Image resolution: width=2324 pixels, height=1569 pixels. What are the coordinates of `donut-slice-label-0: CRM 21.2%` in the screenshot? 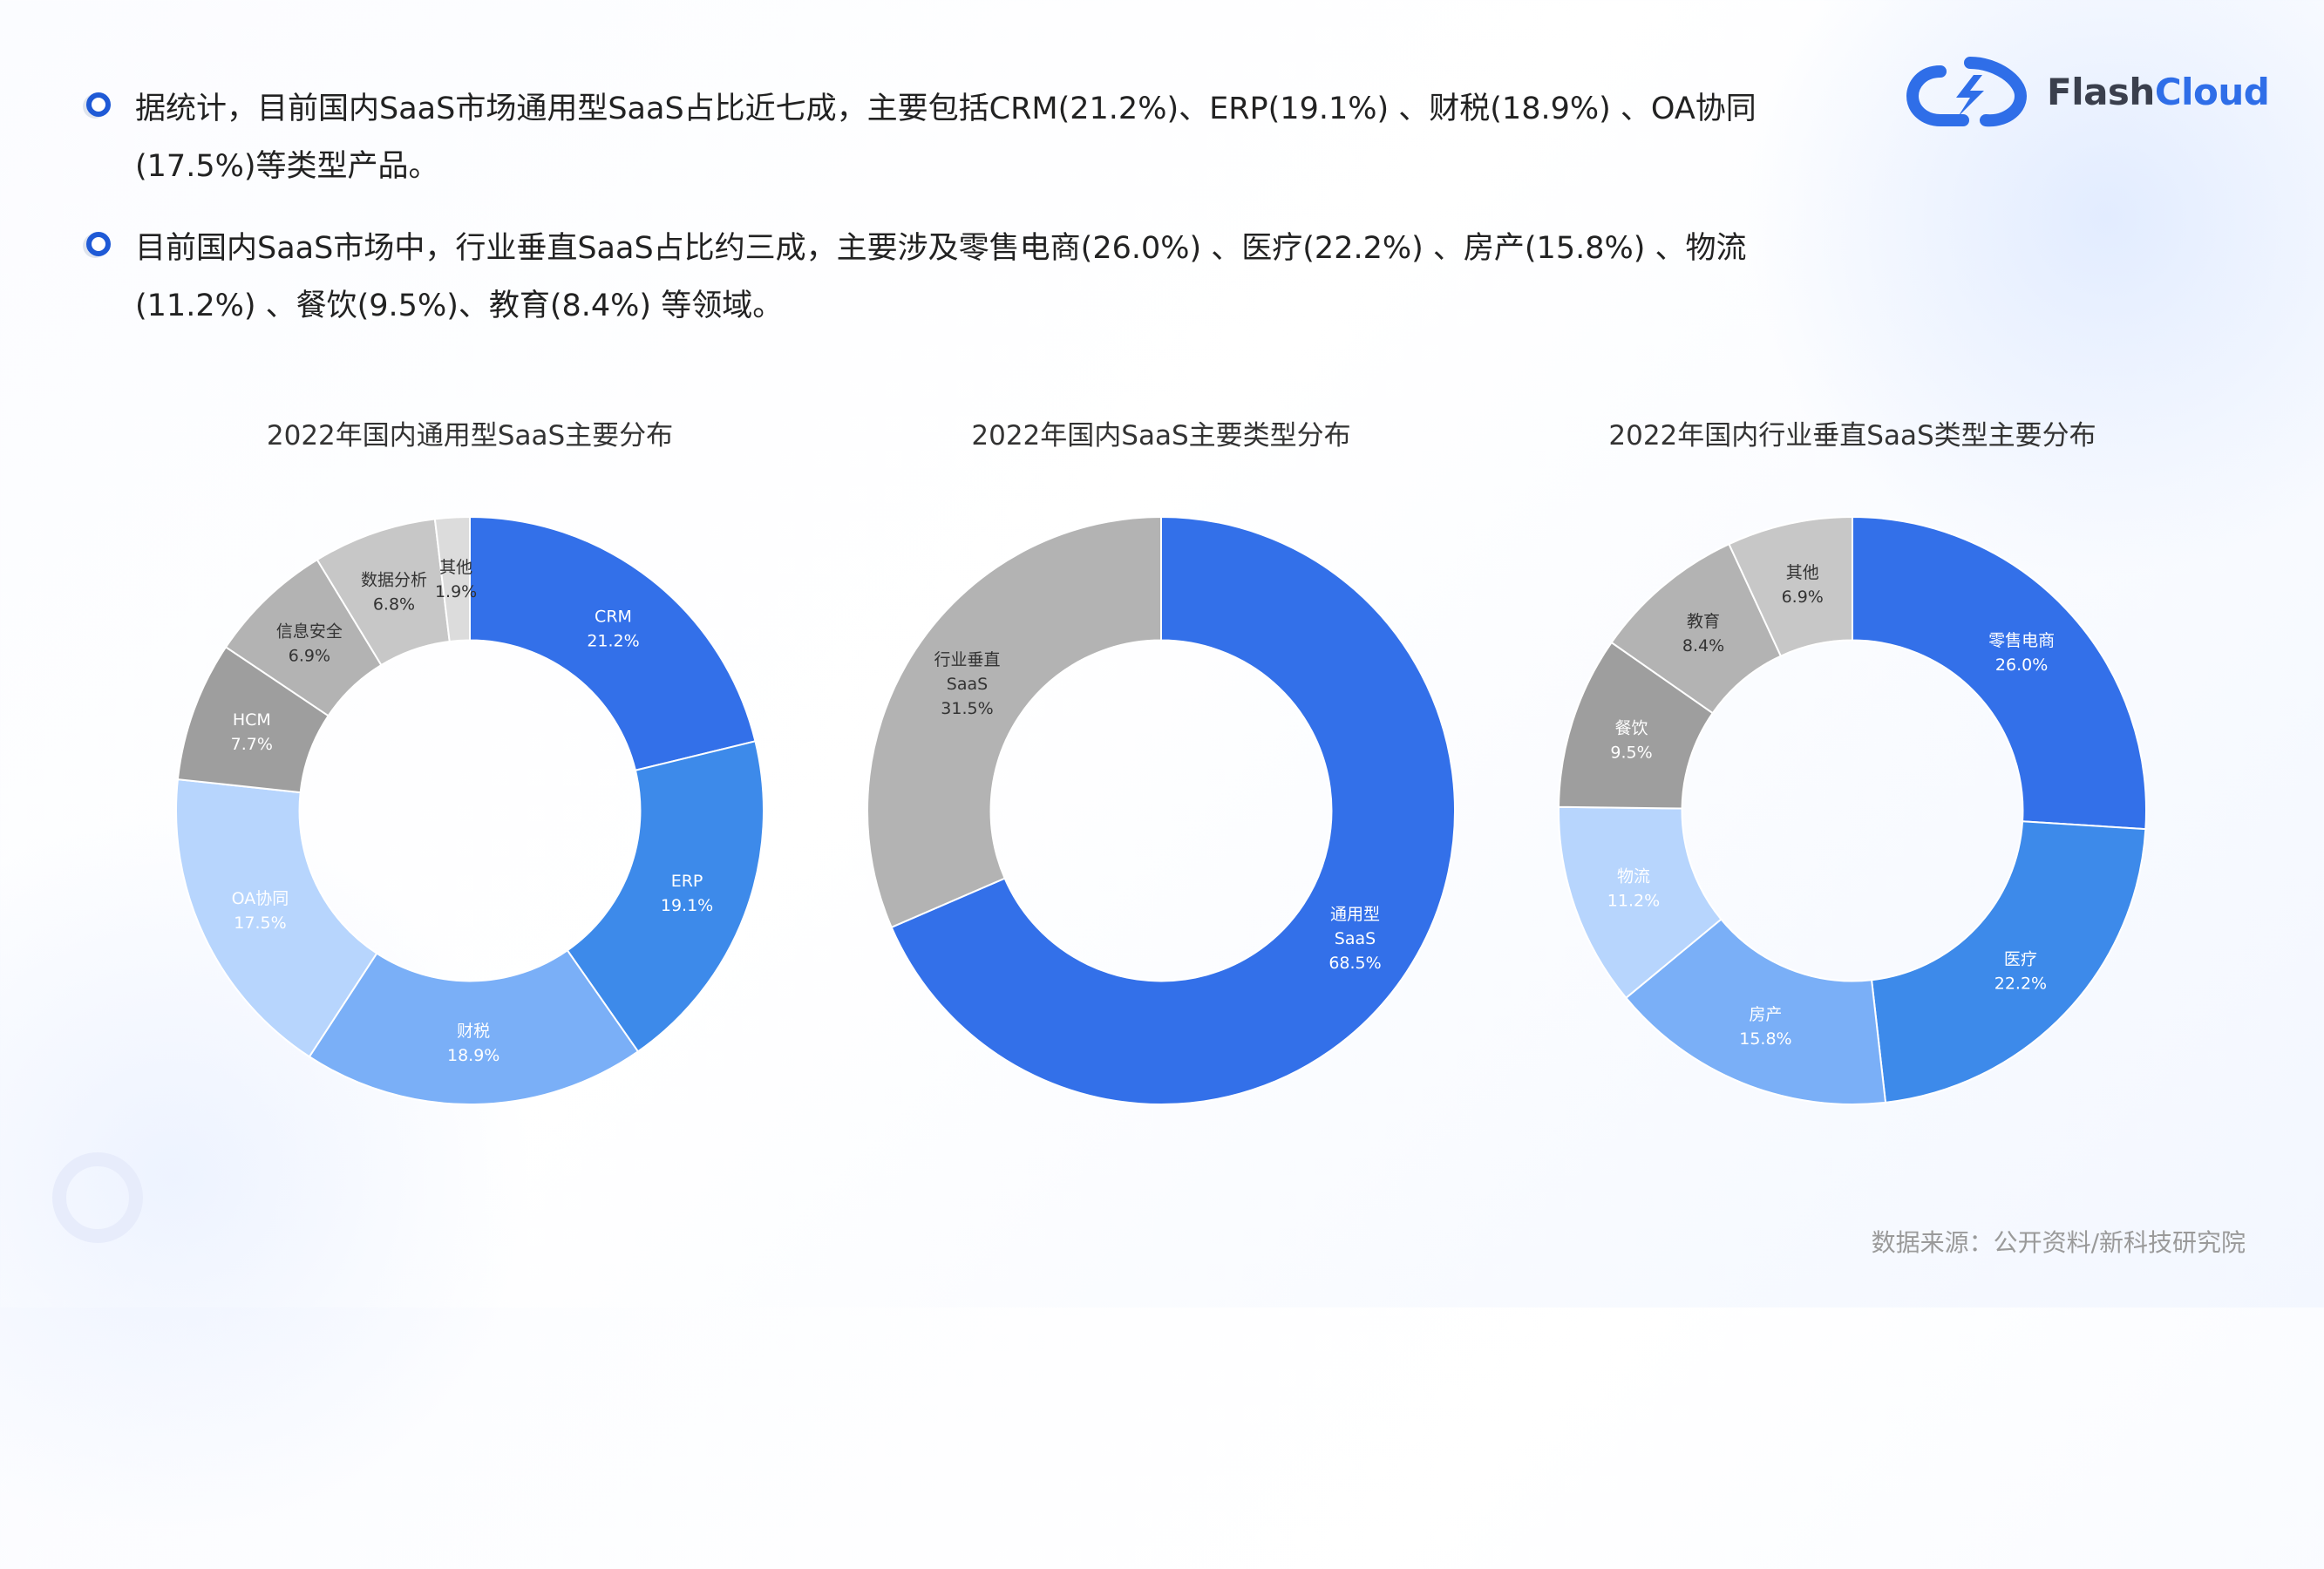 It's located at (613, 629).